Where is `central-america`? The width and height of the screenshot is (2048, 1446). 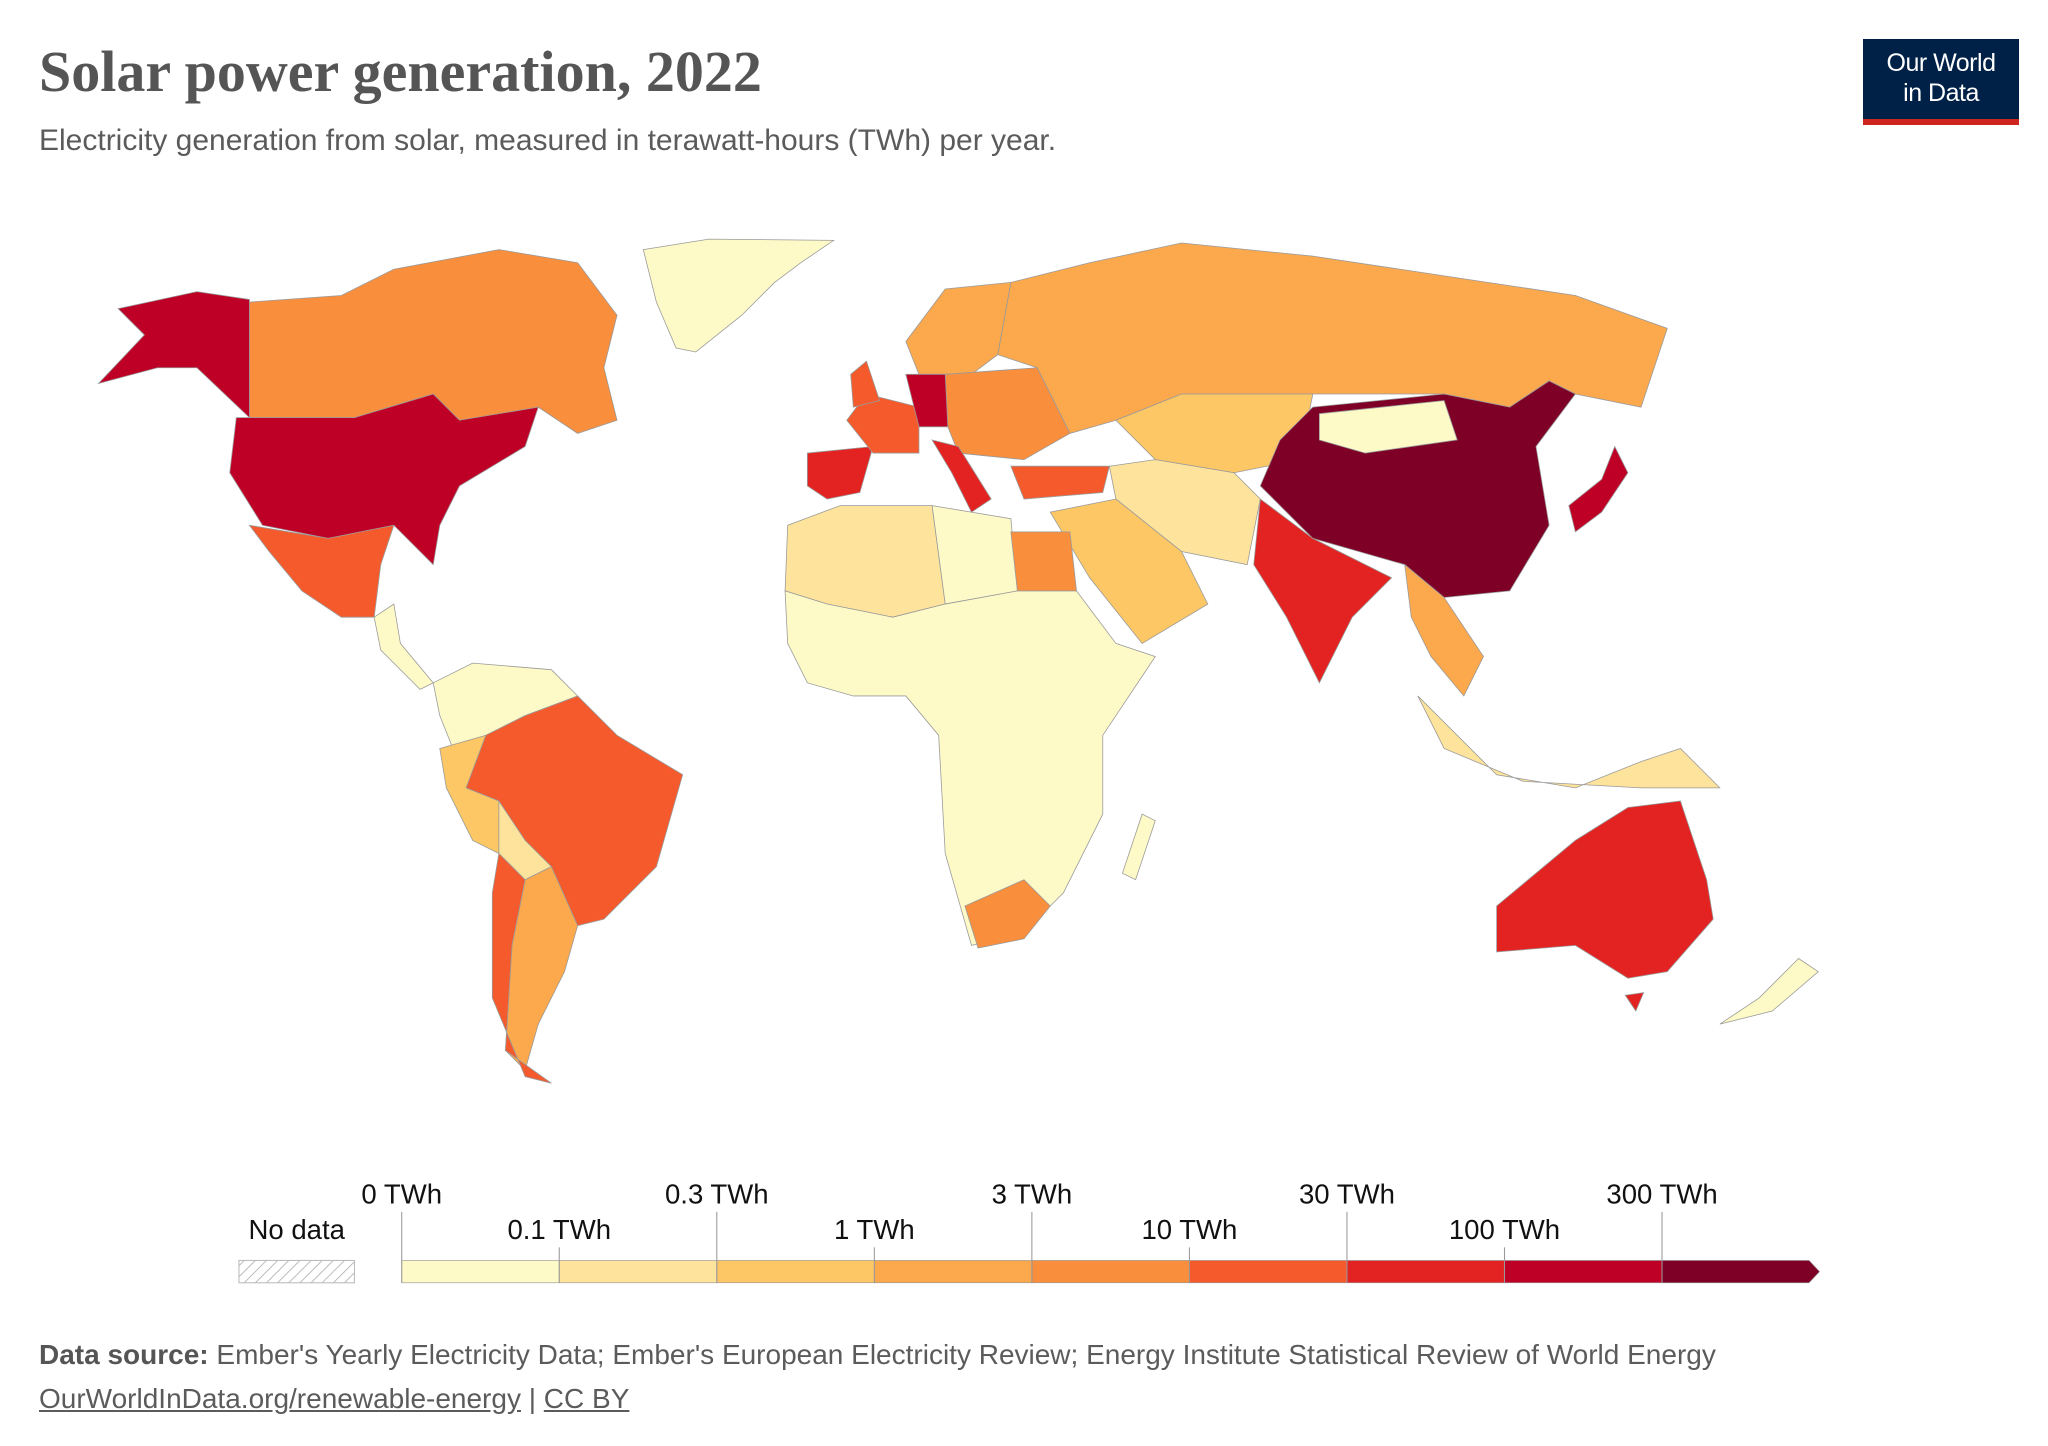 central-america is located at coordinates (403, 646).